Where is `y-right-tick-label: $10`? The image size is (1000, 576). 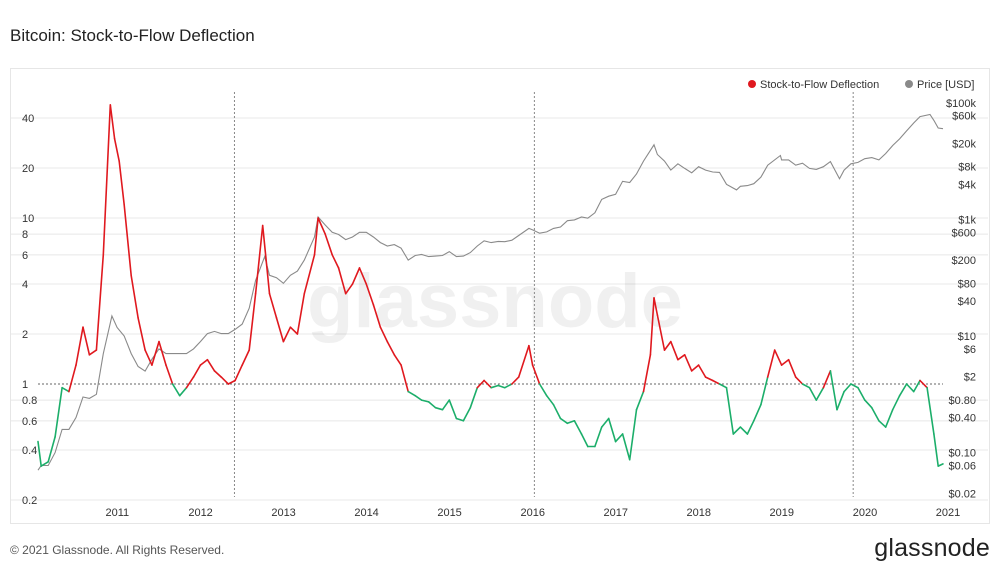 y-right-tick-label: $10 is located at coordinates (967, 337).